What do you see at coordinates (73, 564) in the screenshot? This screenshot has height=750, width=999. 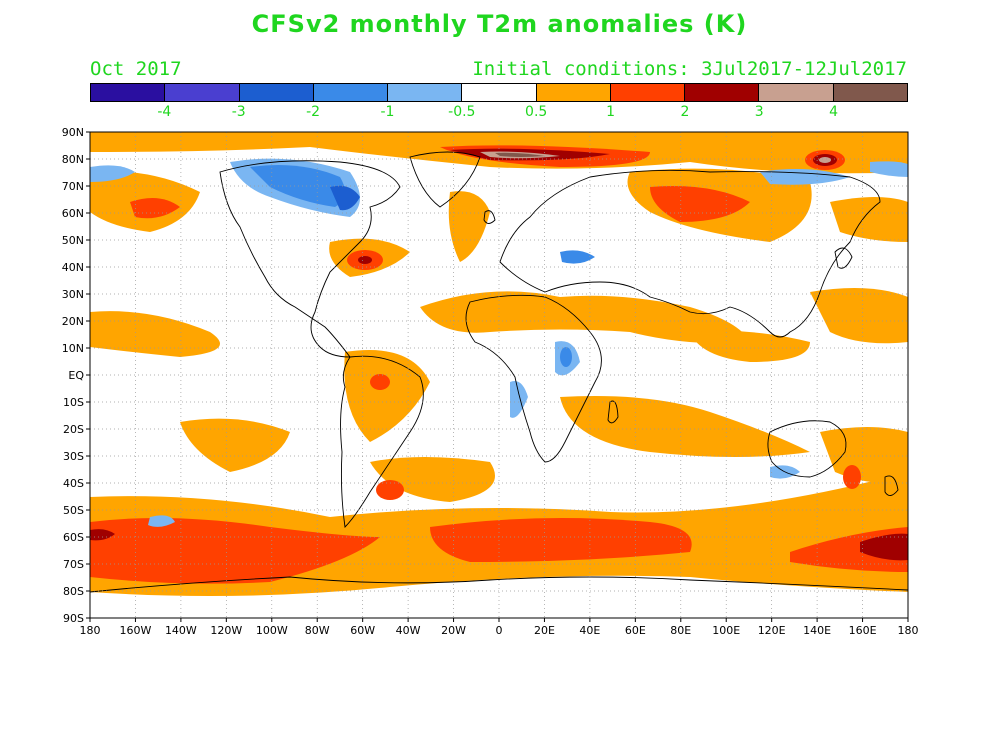 I see `latitude-label: 70S` at bounding box center [73, 564].